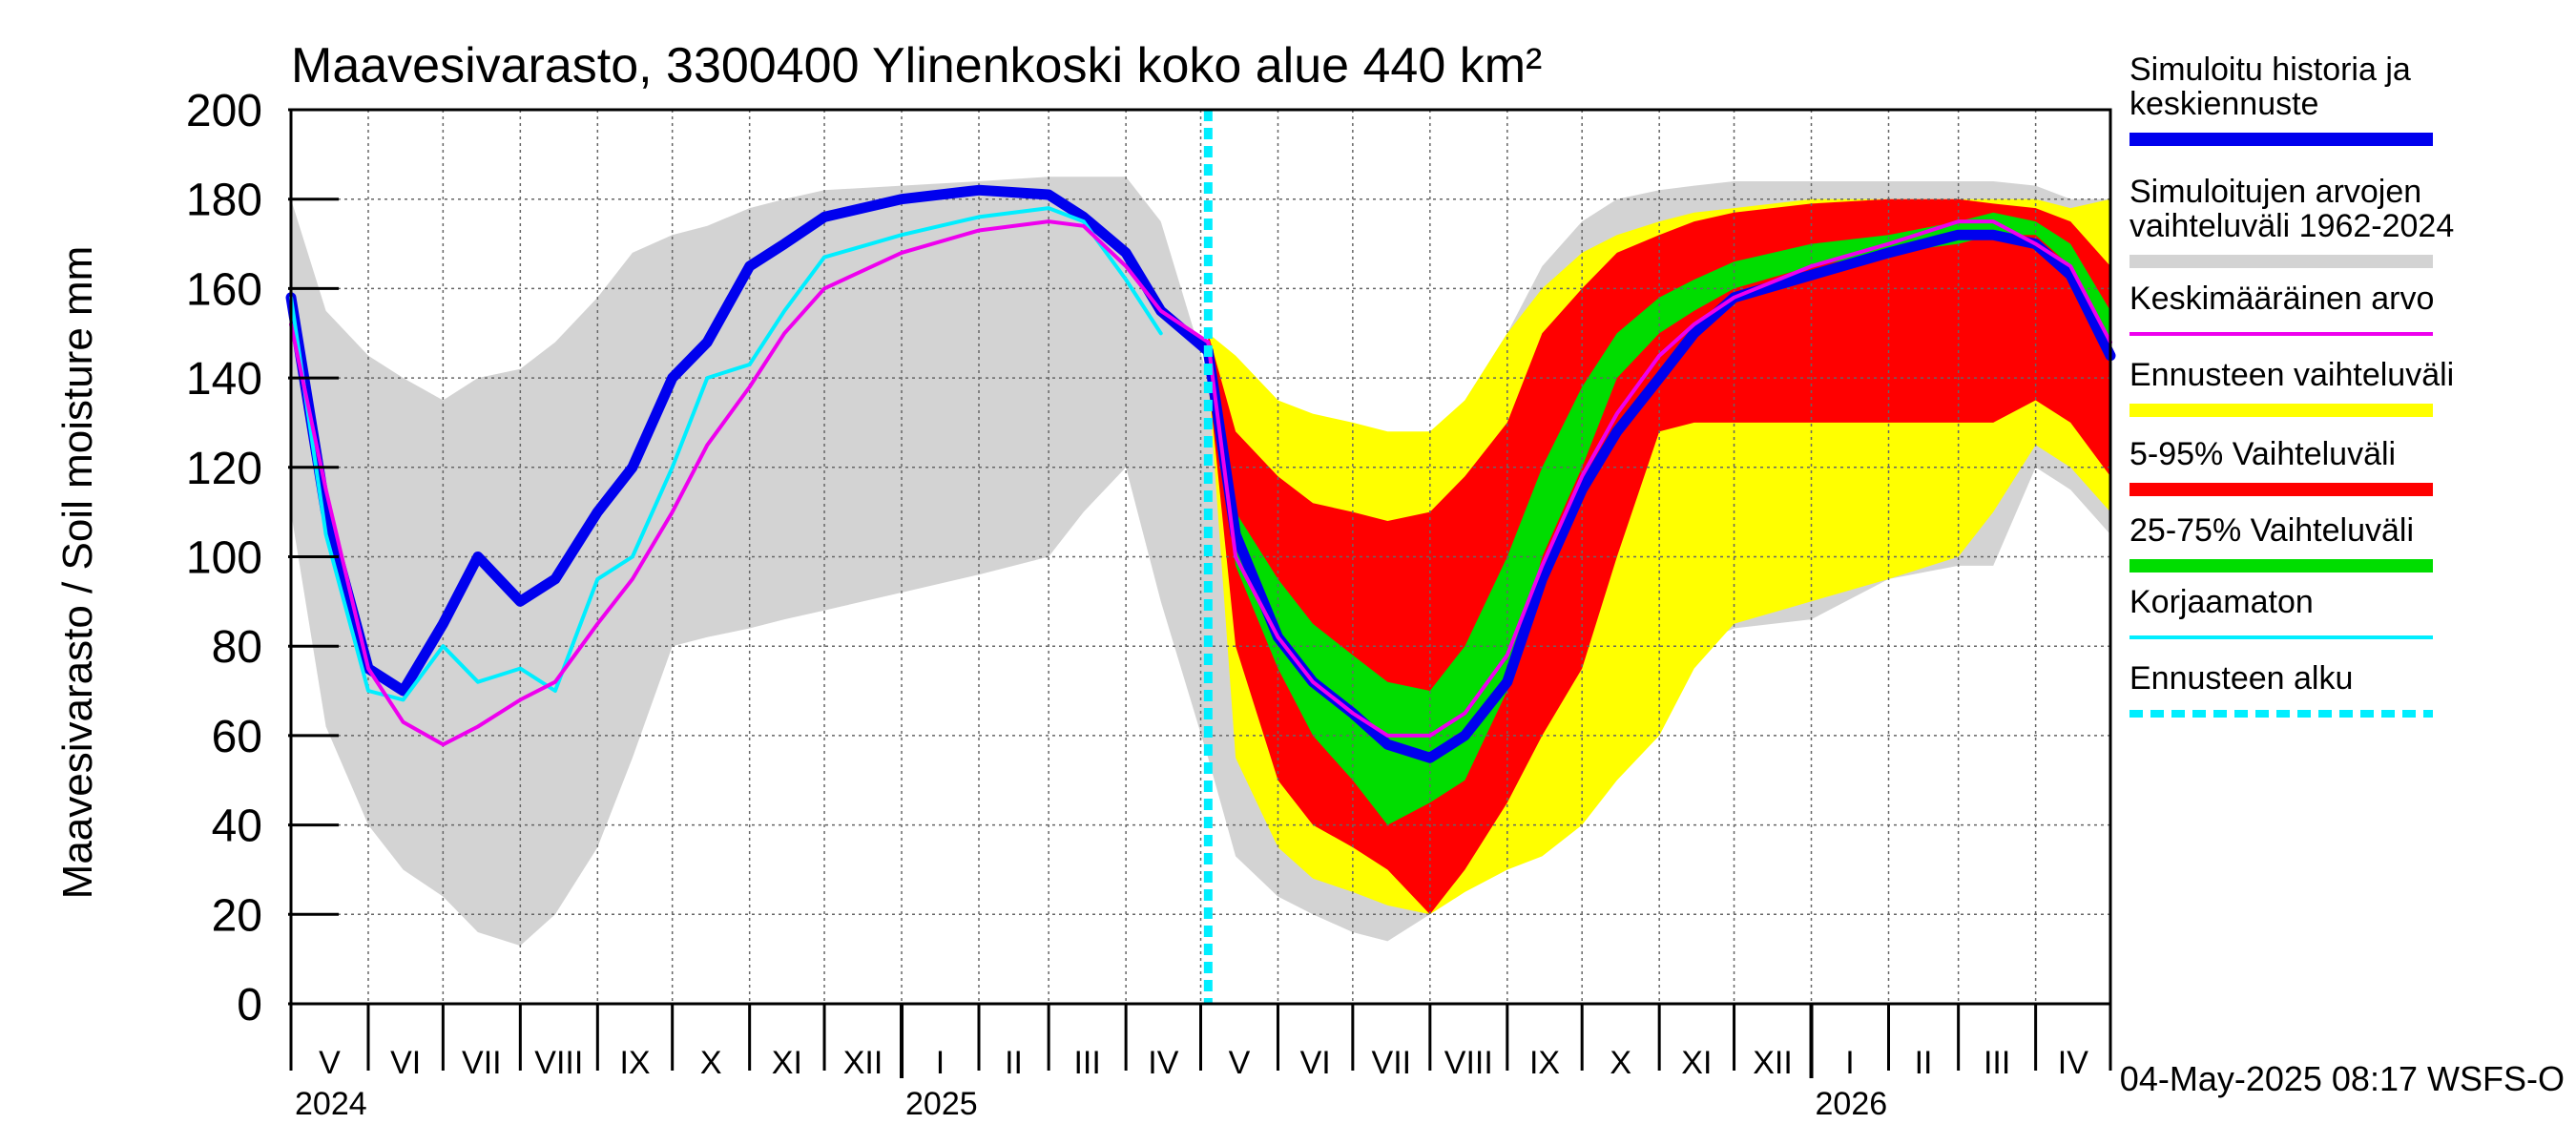 This screenshot has height=1145, width=2576. Describe the element at coordinates (224, 289) in the screenshot. I see `y-tick-label: 160` at that location.